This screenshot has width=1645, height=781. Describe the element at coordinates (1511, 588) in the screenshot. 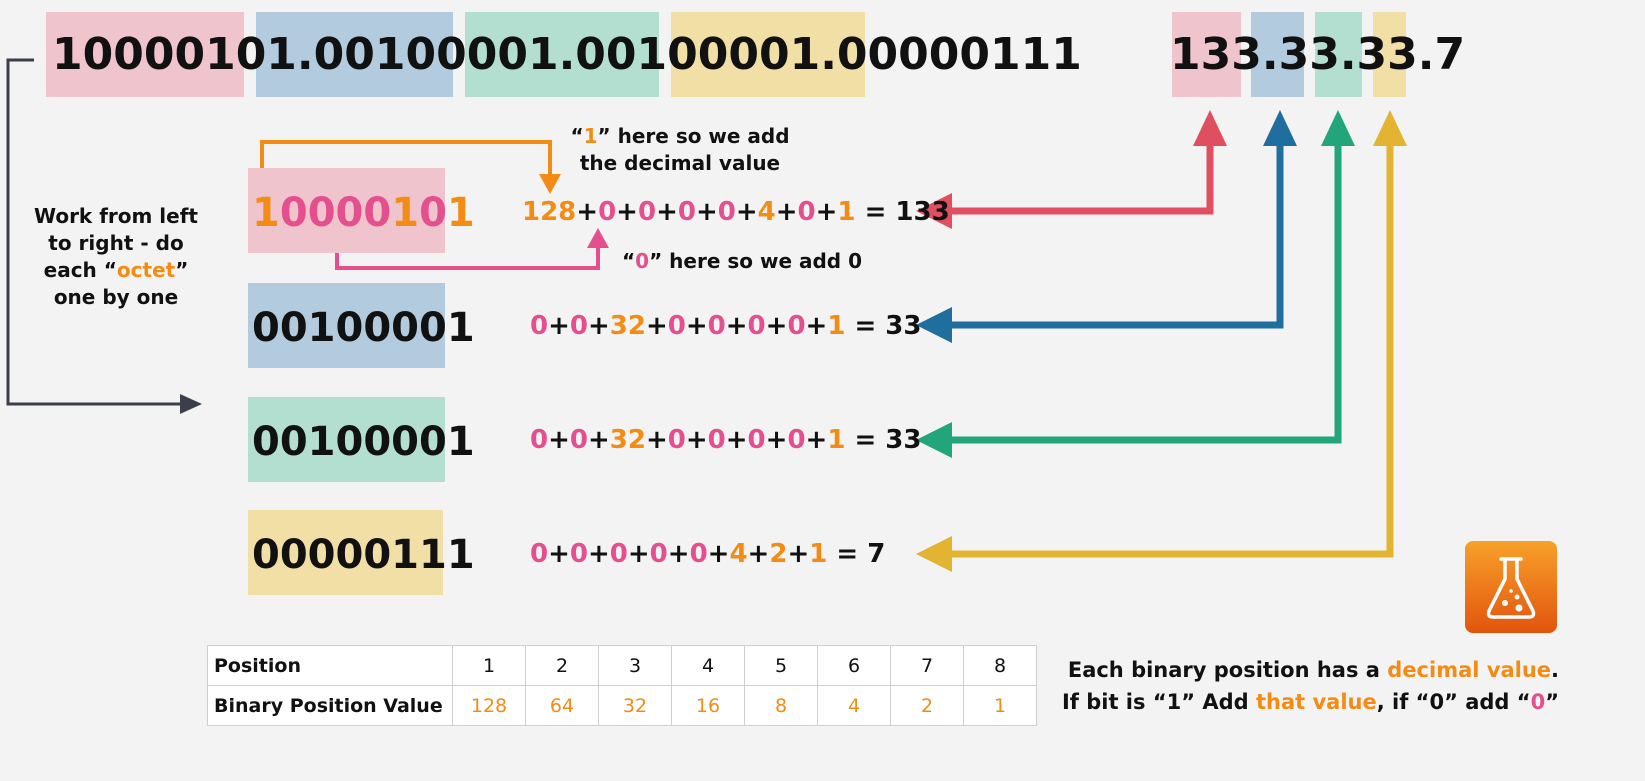

I see `flask-glyph` at that location.